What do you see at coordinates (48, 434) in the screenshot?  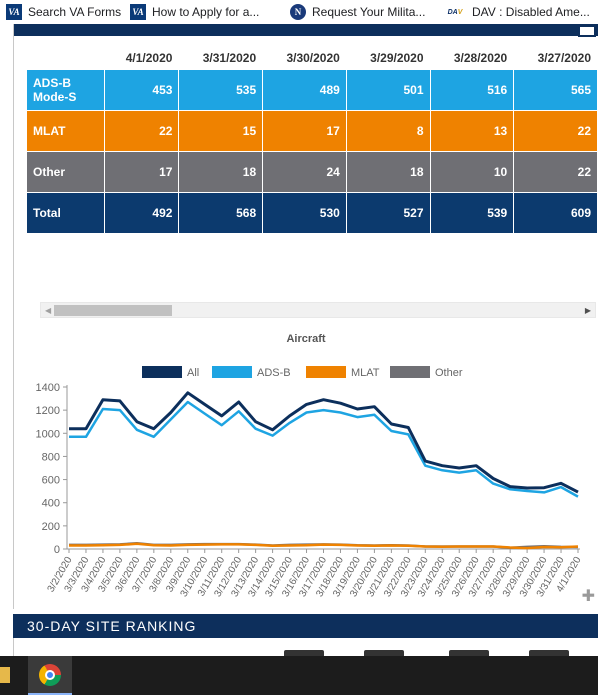 I see `y-tick-label: 1000` at bounding box center [48, 434].